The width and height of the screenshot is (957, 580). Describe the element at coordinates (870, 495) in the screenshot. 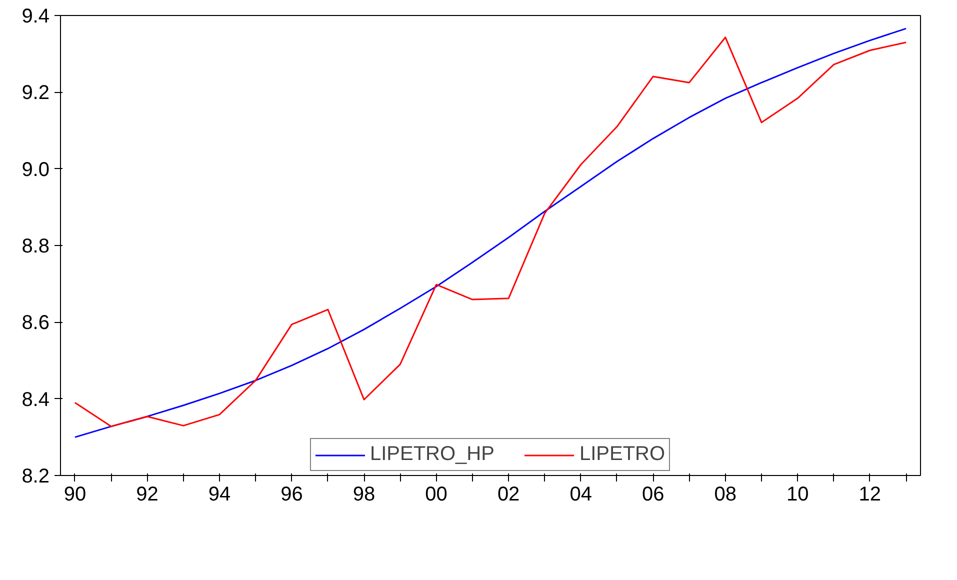

I see `x-tick-label: 12` at that location.